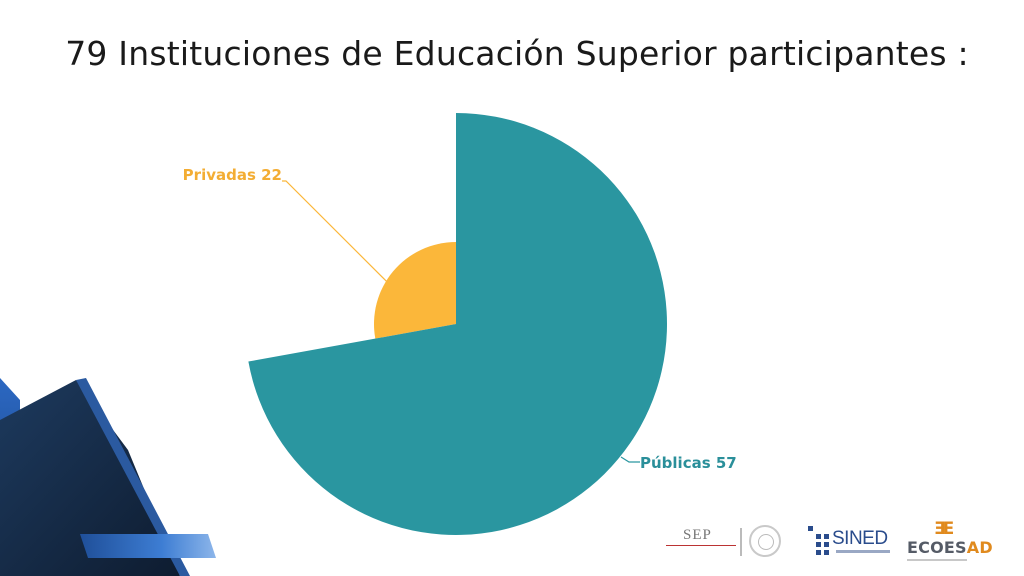  What do you see at coordinates (944, 529) in the screenshot?
I see `ecoesad-mark-icon: ƎE` at bounding box center [944, 529].